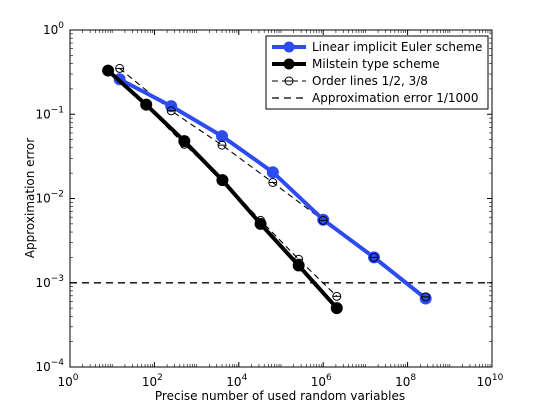 This screenshot has height=409, width=545. What do you see at coordinates (236, 381) in the screenshot?
I see `x-tick-label: 10⁴` at bounding box center [236, 381].